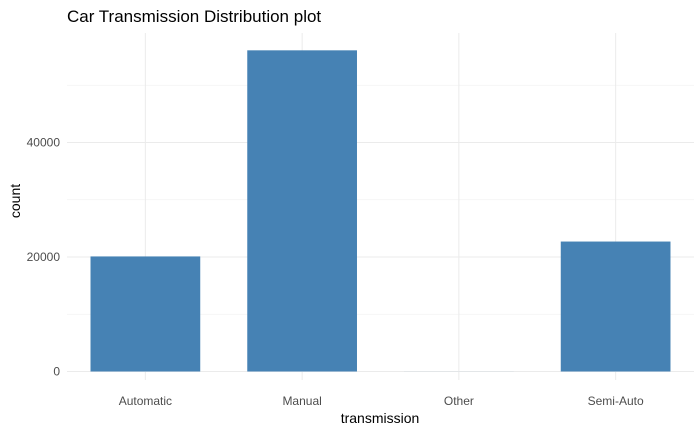  Describe the element at coordinates (381, 401) in the screenshot. I see `x-tick-labels: Automatic Manual Other Semi-Auto` at that location.